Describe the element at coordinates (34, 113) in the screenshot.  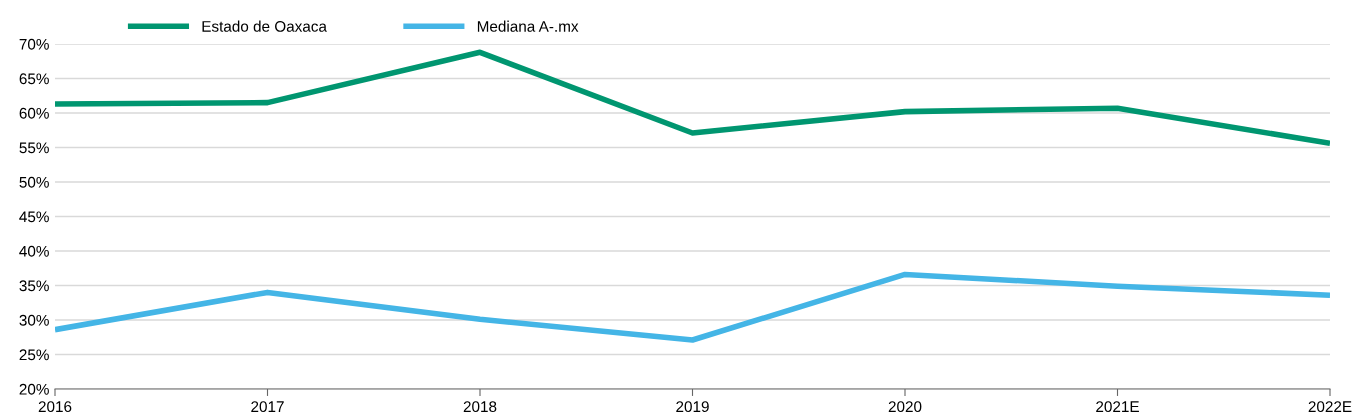
I see `y-tick-label: 60%` at that location.